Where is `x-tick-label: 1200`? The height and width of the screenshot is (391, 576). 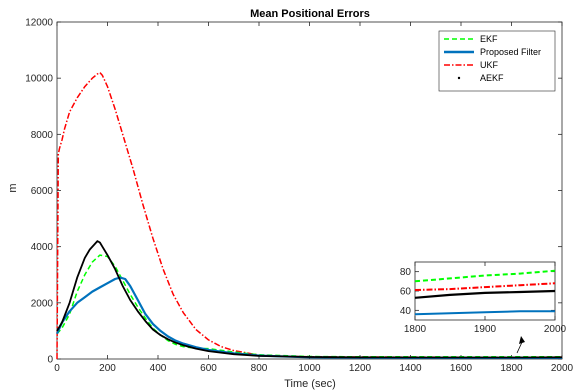
x-tick-label: 1200 is located at coordinates (360, 368).